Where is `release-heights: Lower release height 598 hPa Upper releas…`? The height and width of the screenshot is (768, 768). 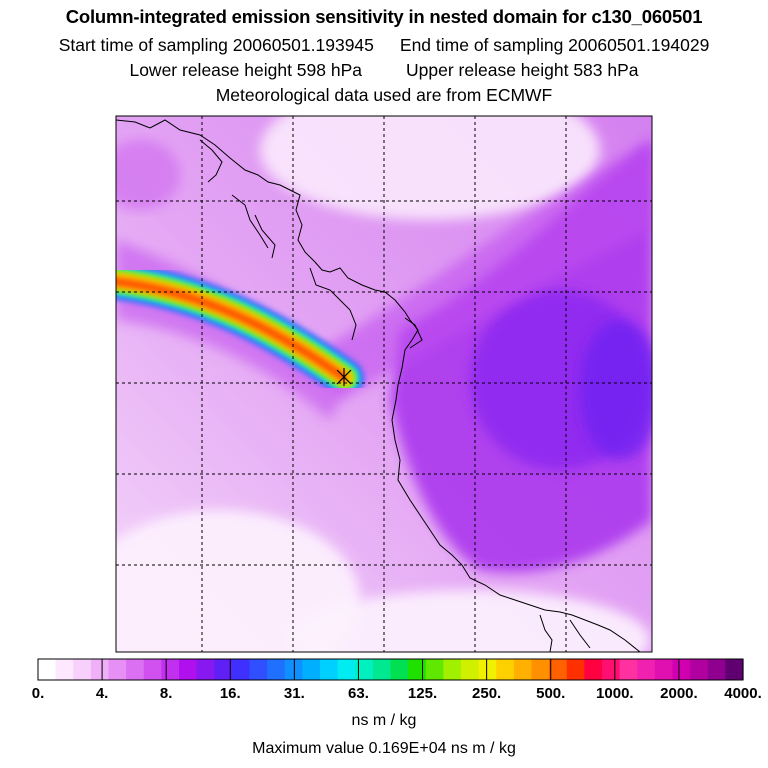
release-heights: Lower release height 598 hPa Upper releas… is located at coordinates (384, 70).